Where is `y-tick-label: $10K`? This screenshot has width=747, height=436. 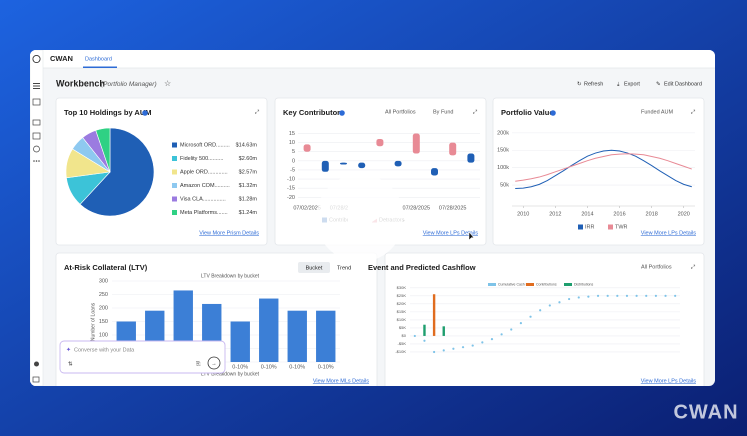 y-tick-label: $10K is located at coordinates (402, 319).